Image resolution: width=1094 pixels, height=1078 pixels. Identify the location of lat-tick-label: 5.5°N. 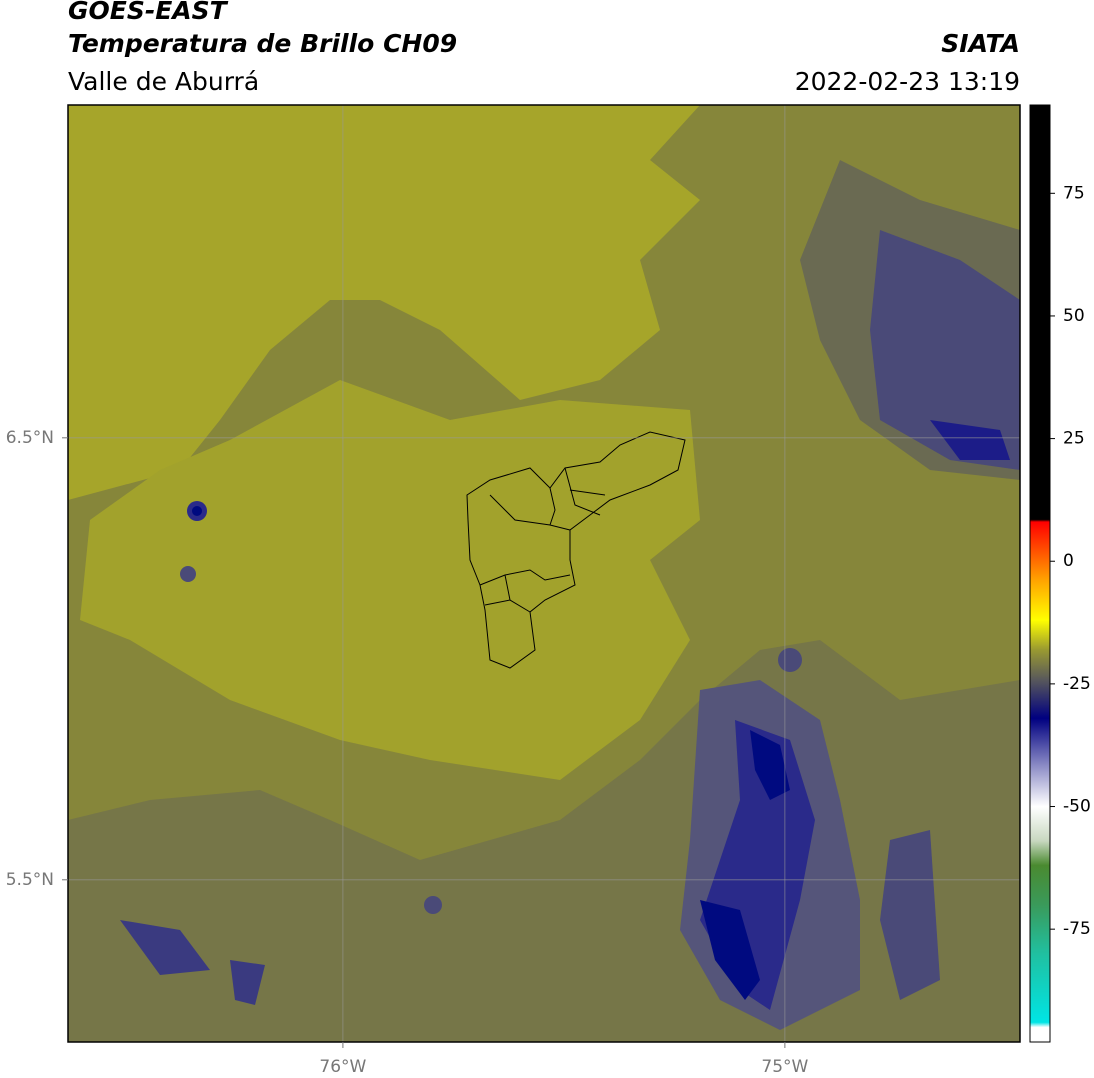
(30, 880).